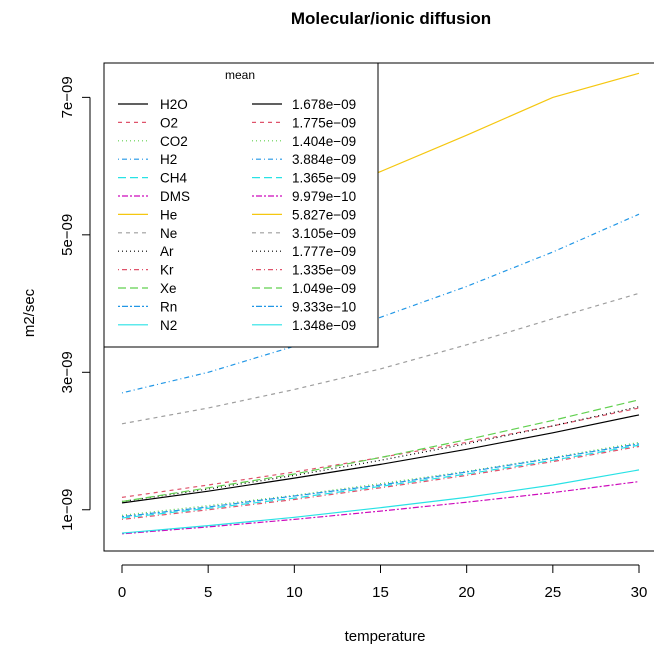 This screenshot has height=648, width=654. I want to click on series-line-kr, so click(380, 482).